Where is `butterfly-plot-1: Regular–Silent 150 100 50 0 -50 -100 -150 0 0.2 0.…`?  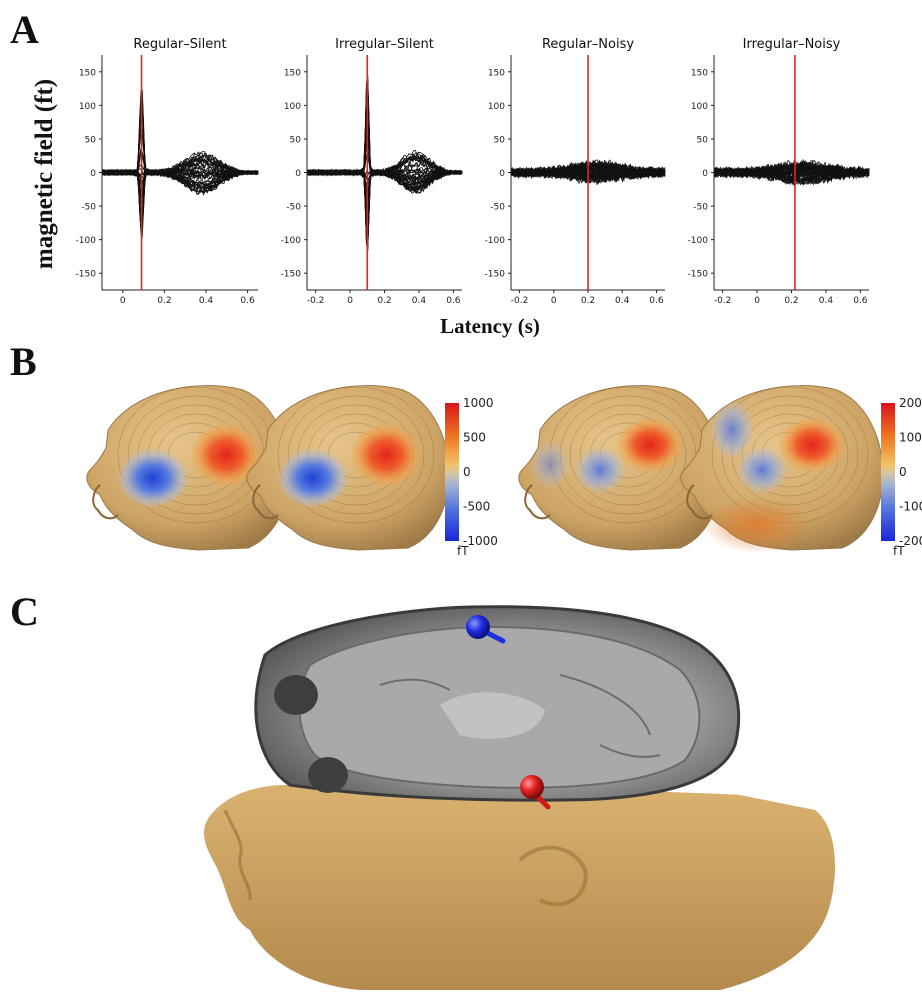
butterfly-plot-1: Regular–Silent 150 100 50 0 -50 -100 -150 0 0.2 0.… is located at coordinates (167, 171).